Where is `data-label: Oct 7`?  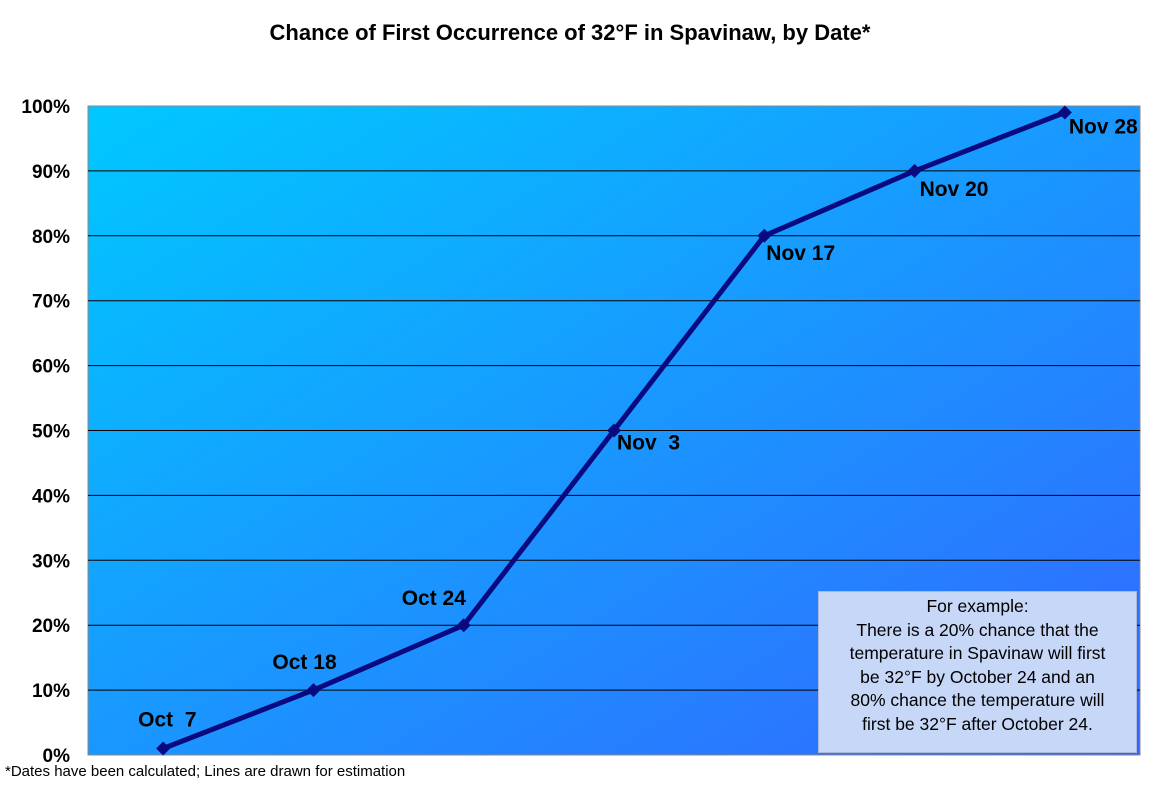 data-label: Oct 7 is located at coordinates (167, 720).